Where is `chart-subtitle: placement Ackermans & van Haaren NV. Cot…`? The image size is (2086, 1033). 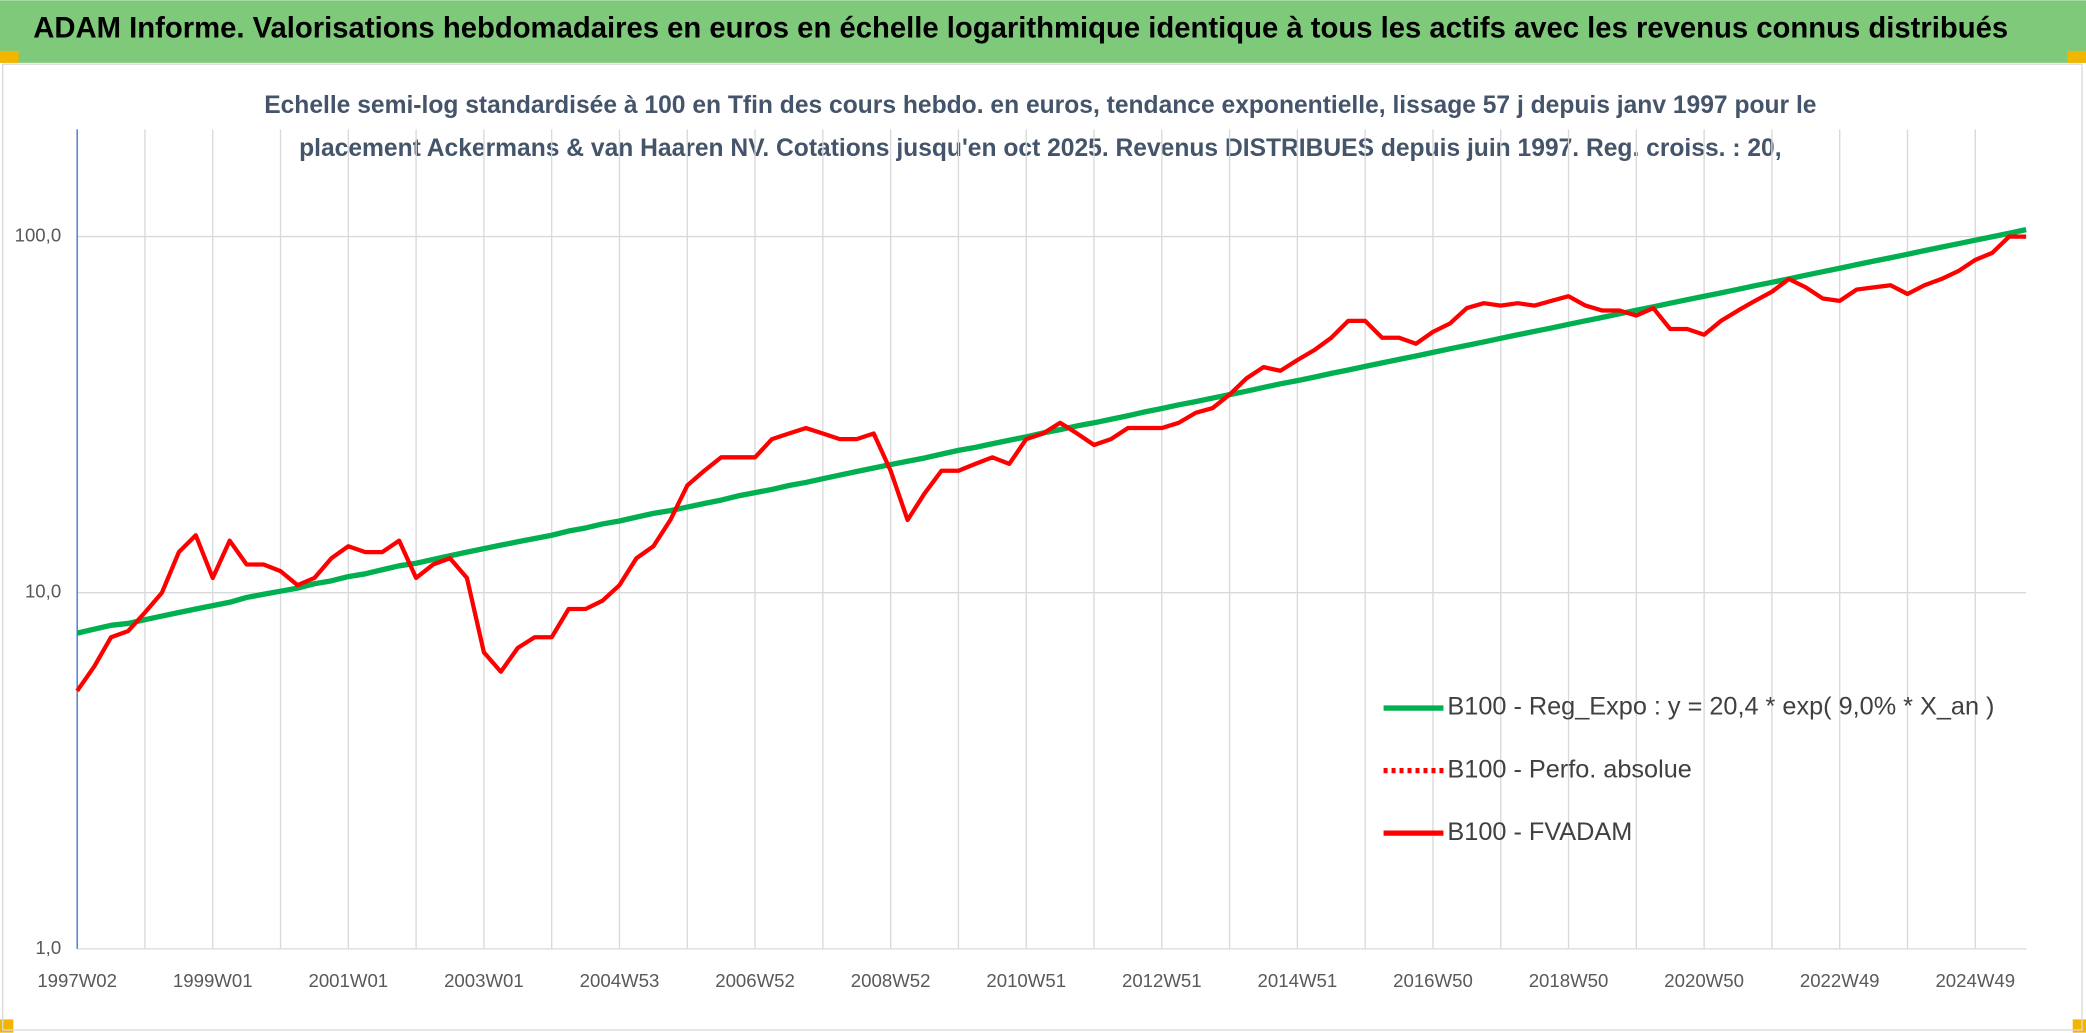 chart-subtitle: placement Ackermans & van Haaren NV. Cot… is located at coordinates (1040, 148).